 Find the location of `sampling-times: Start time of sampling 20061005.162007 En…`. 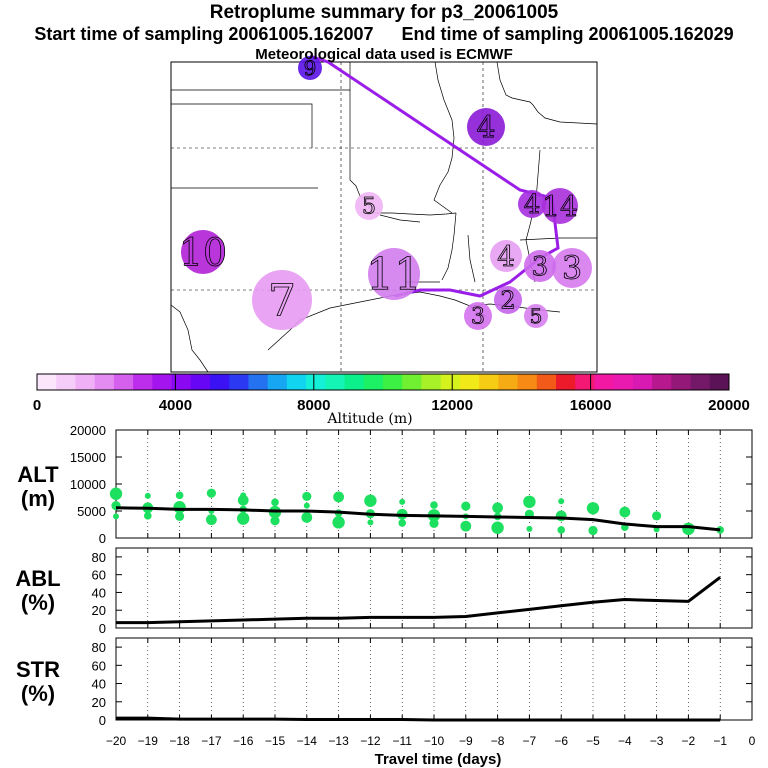

sampling-times: Start time of sampling 20061005.162007 En… is located at coordinates (384, 34).